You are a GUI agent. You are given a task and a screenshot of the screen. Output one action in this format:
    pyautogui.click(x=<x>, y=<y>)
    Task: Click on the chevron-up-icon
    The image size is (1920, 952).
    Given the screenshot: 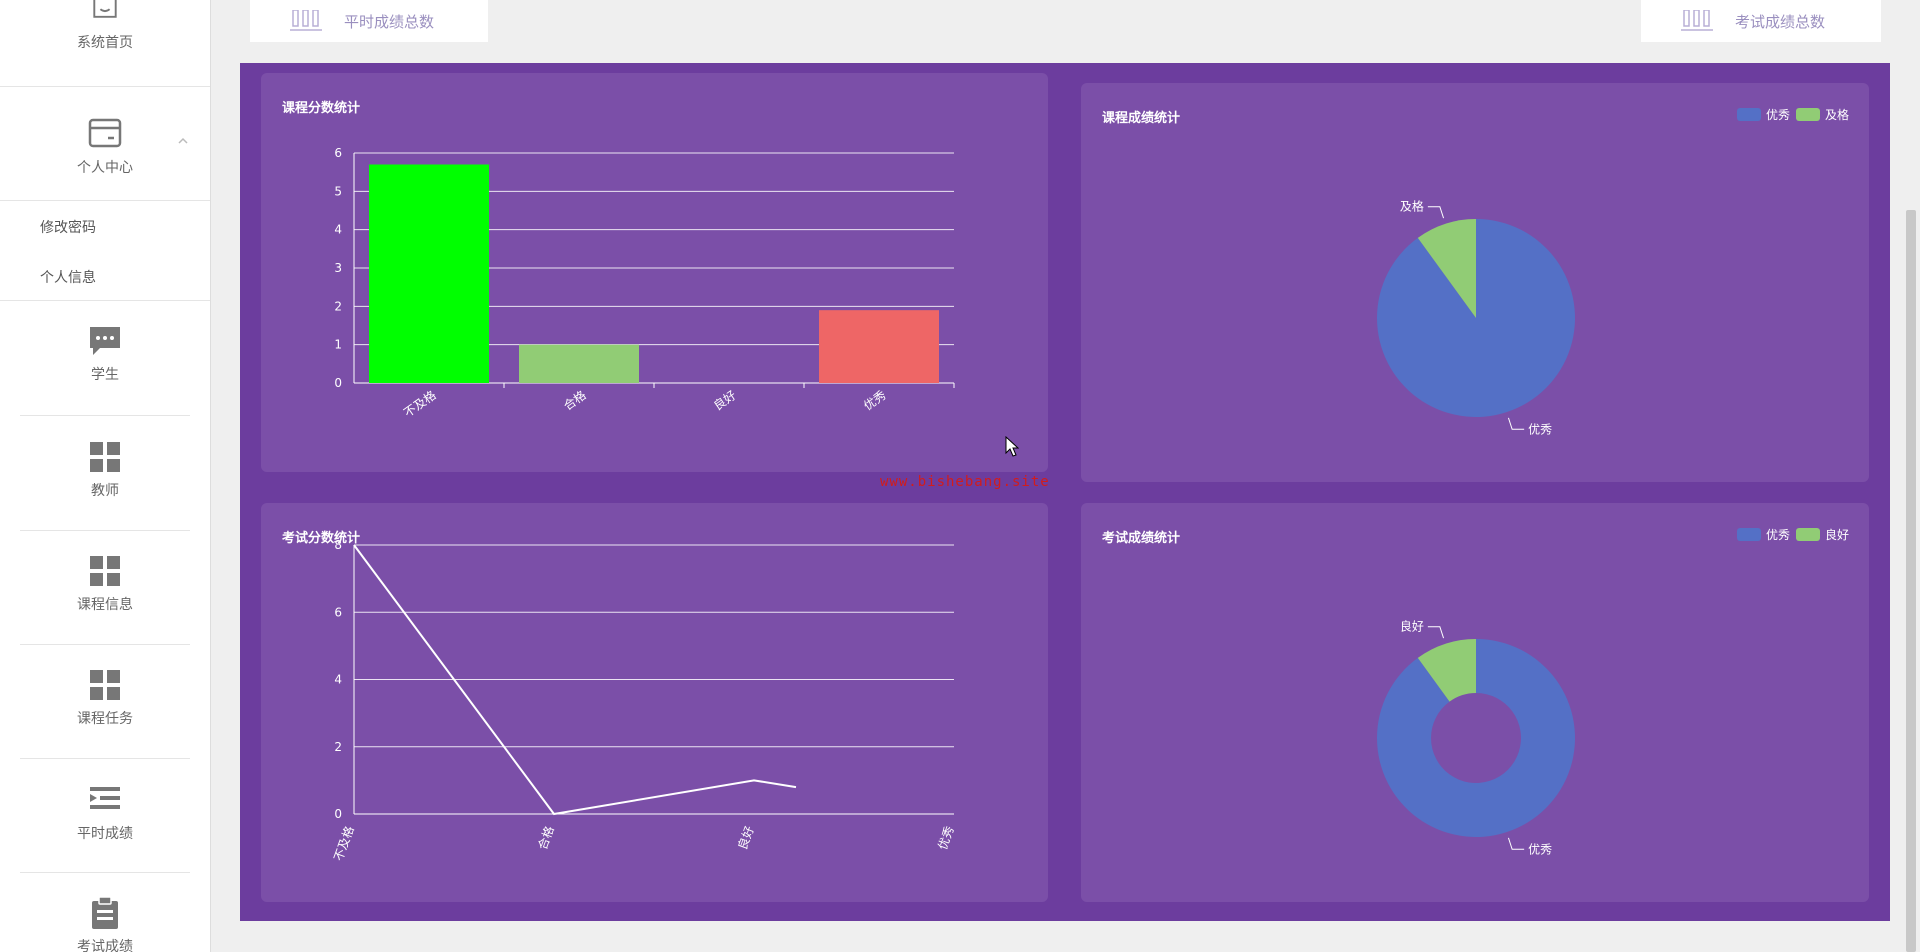 What is the action you would take?
    pyautogui.click(x=183, y=141)
    